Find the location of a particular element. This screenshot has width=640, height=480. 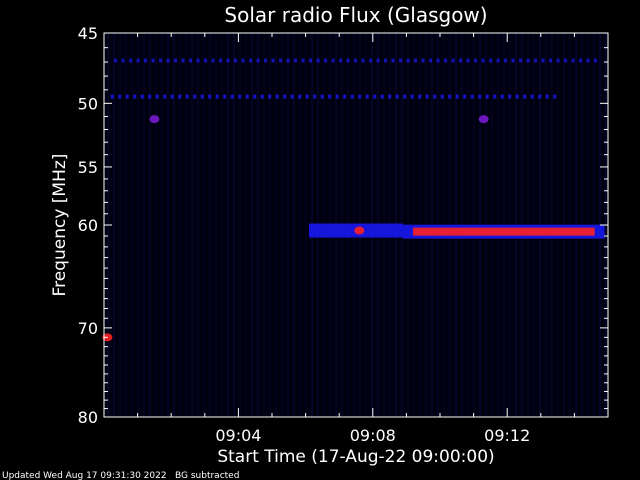

emission-band-core is located at coordinates (504, 231).